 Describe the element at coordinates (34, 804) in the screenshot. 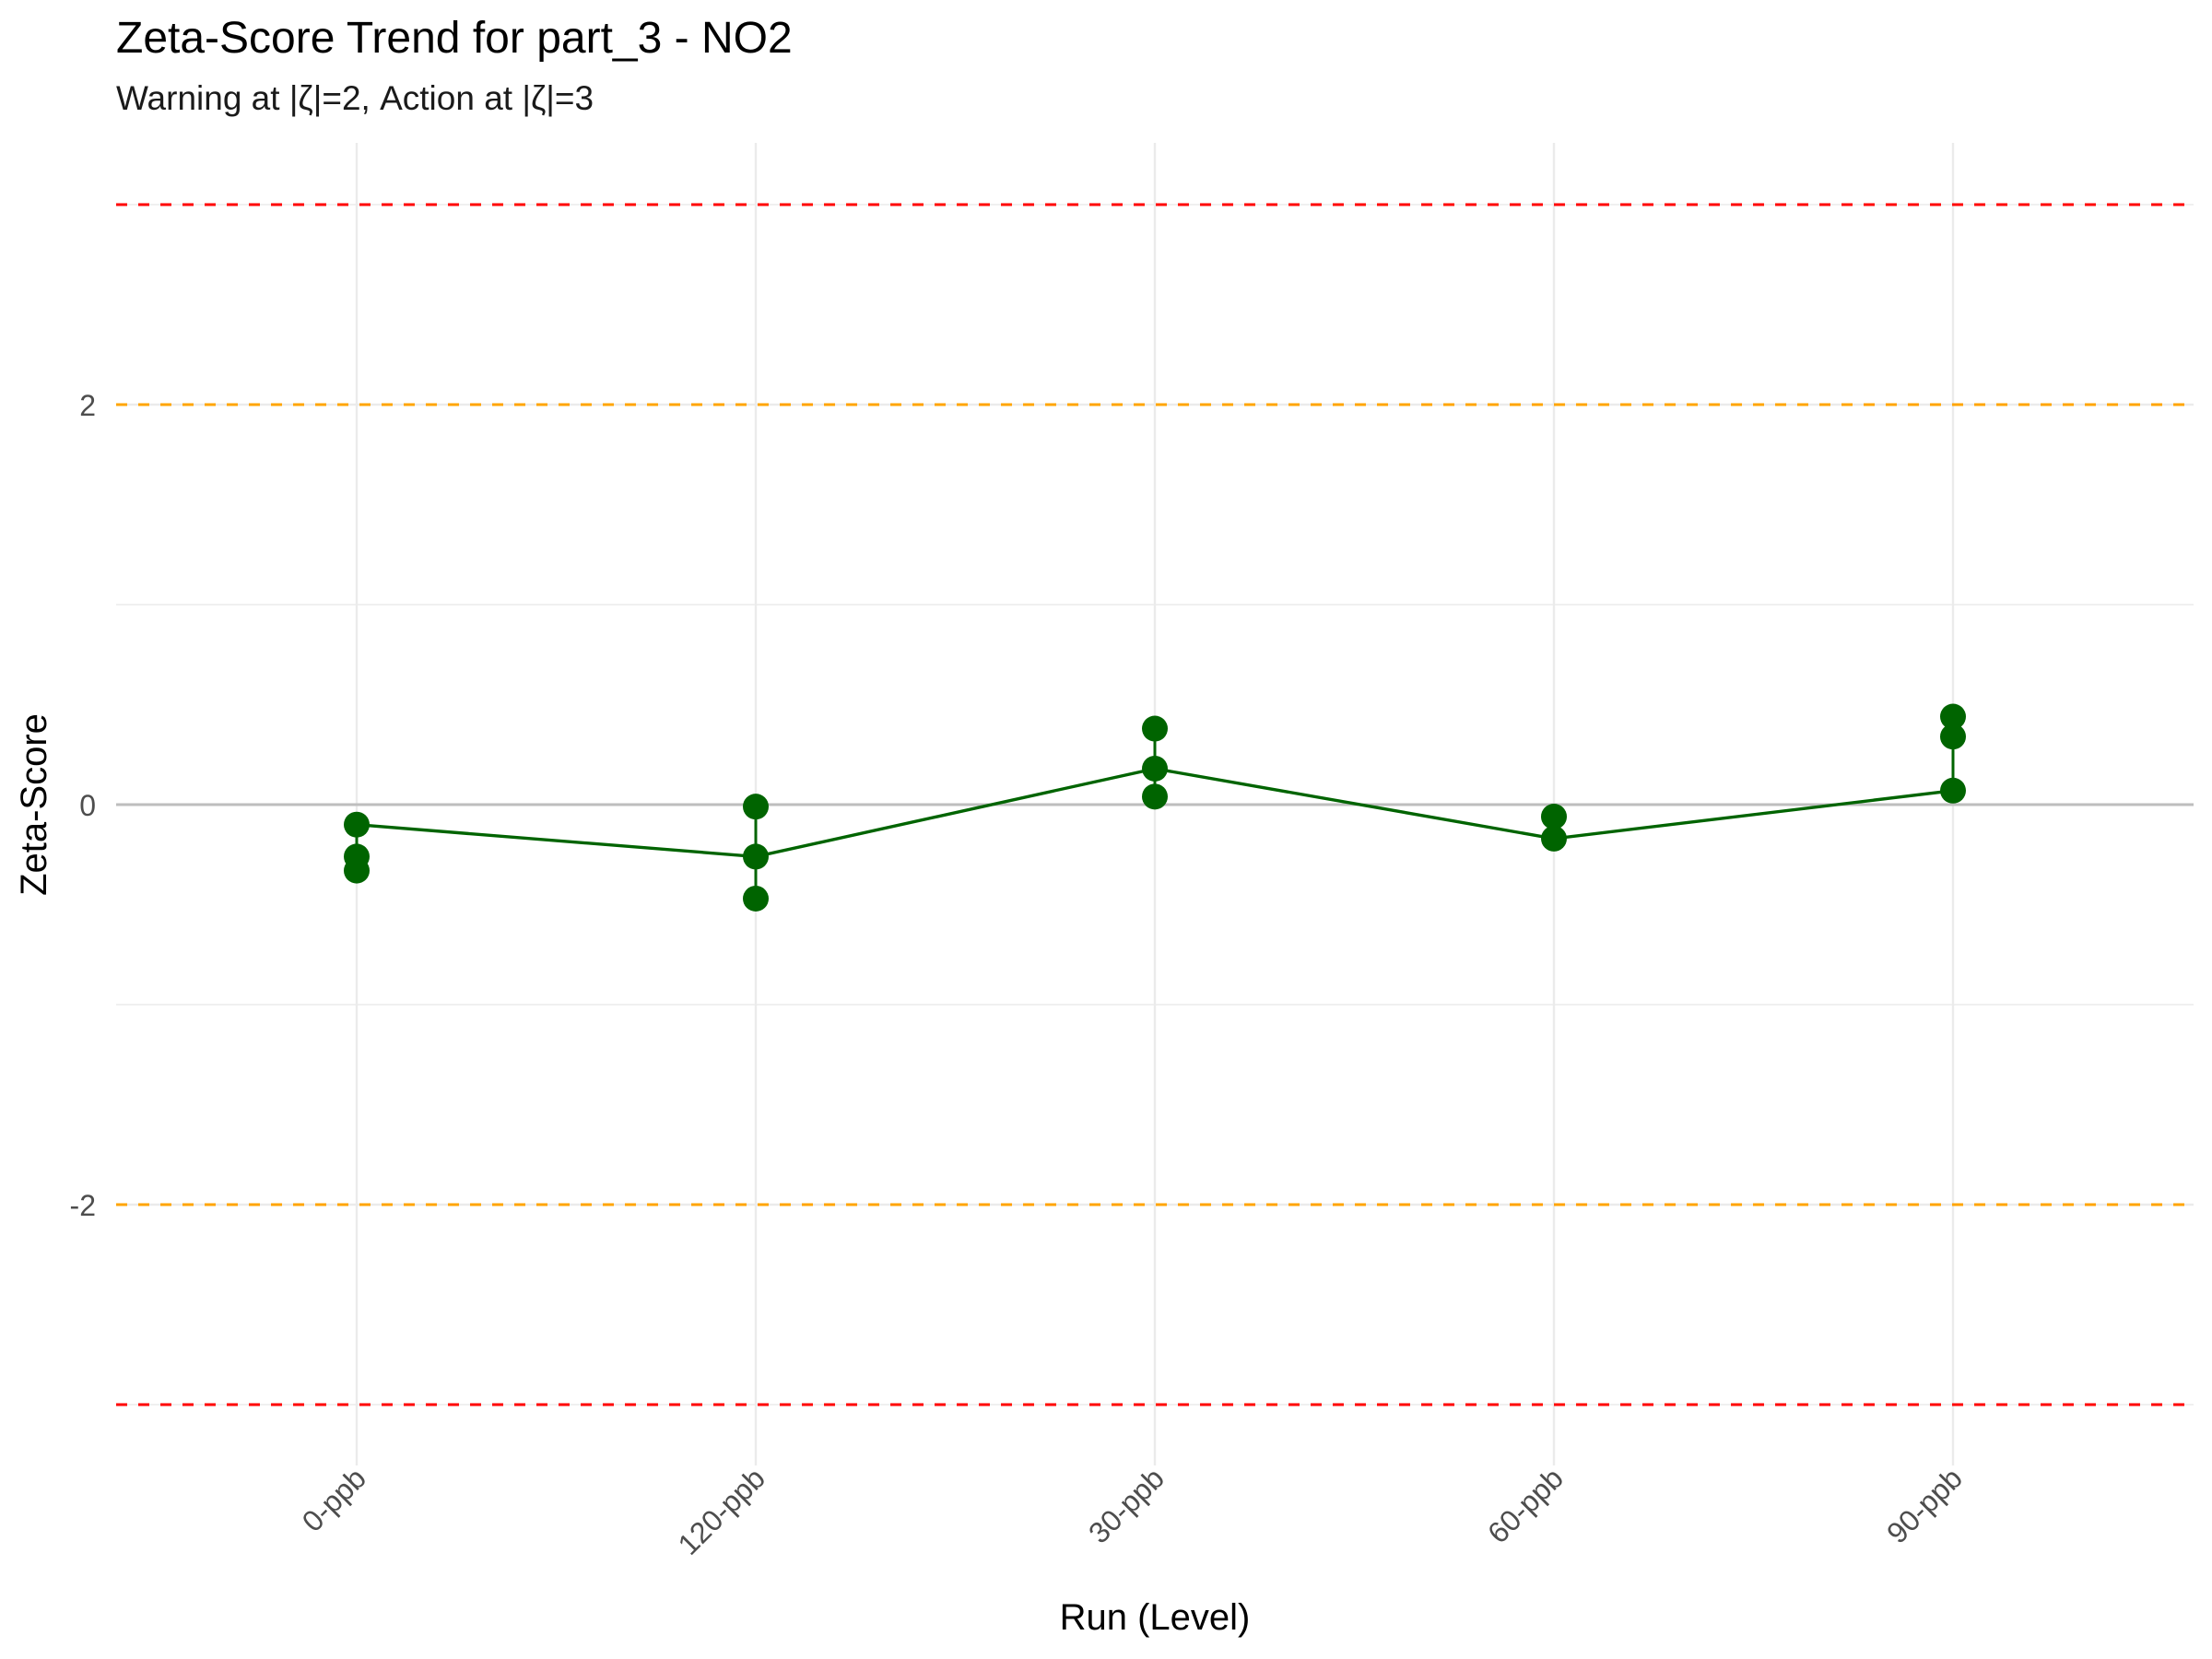

I see `y-axis-label: Zeta-Score` at that location.